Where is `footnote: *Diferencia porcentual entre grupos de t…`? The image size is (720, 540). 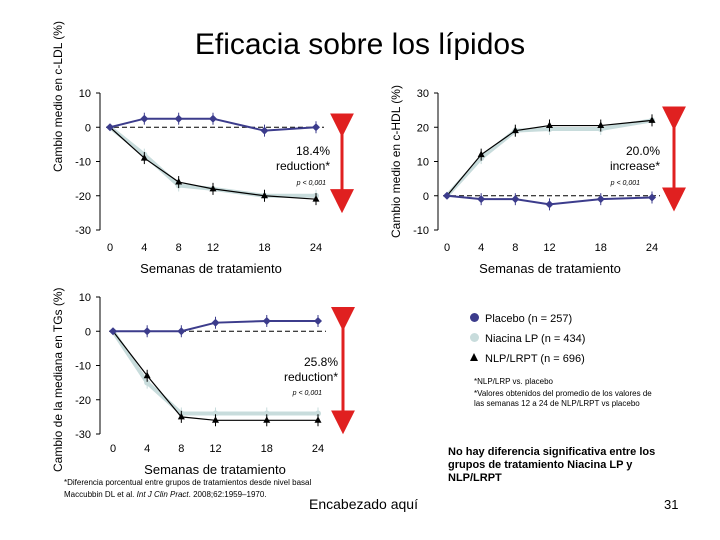 footnote: *Diferencia porcentual entre grupos de t… is located at coordinates (188, 482).